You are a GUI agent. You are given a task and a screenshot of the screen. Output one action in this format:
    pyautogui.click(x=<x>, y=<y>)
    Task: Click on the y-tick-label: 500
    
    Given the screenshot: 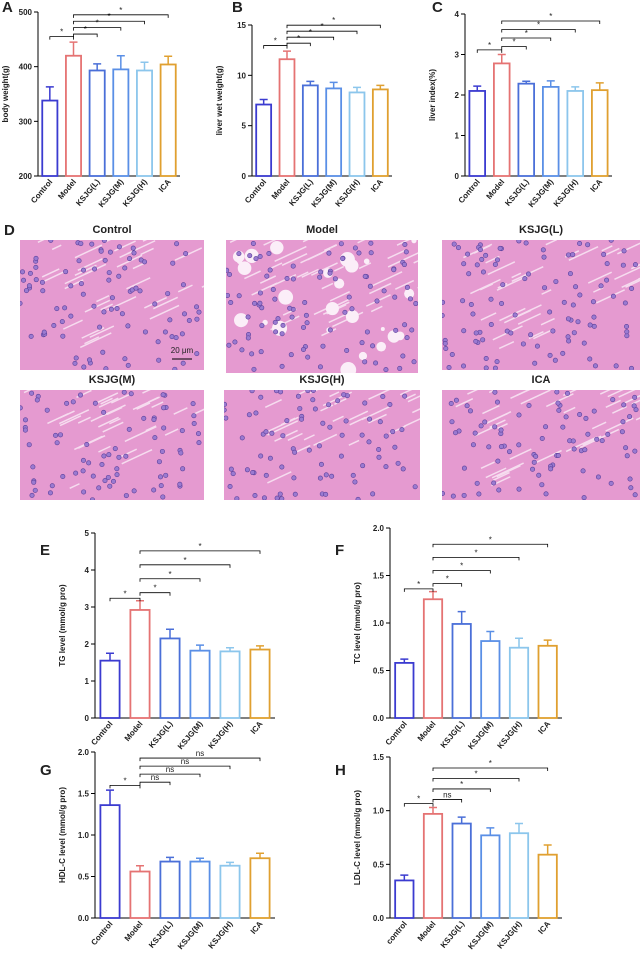 What is the action you would take?
    pyautogui.click(x=26, y=12)
    